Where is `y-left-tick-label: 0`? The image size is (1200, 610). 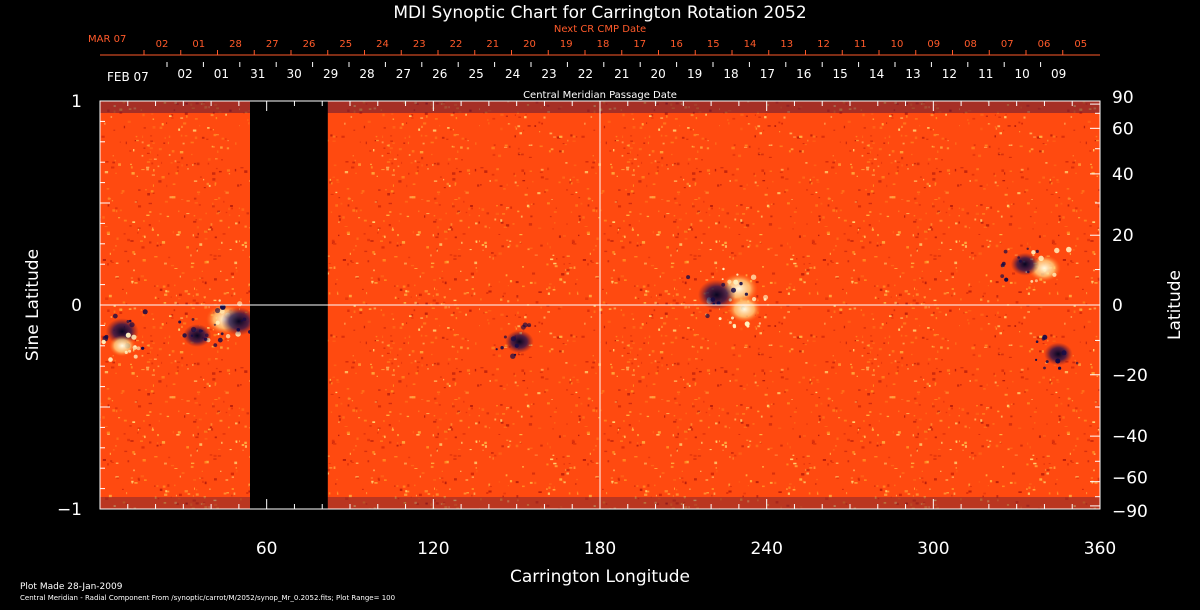 y-left-tick-label: 0 is located at coordinates (76, 306).